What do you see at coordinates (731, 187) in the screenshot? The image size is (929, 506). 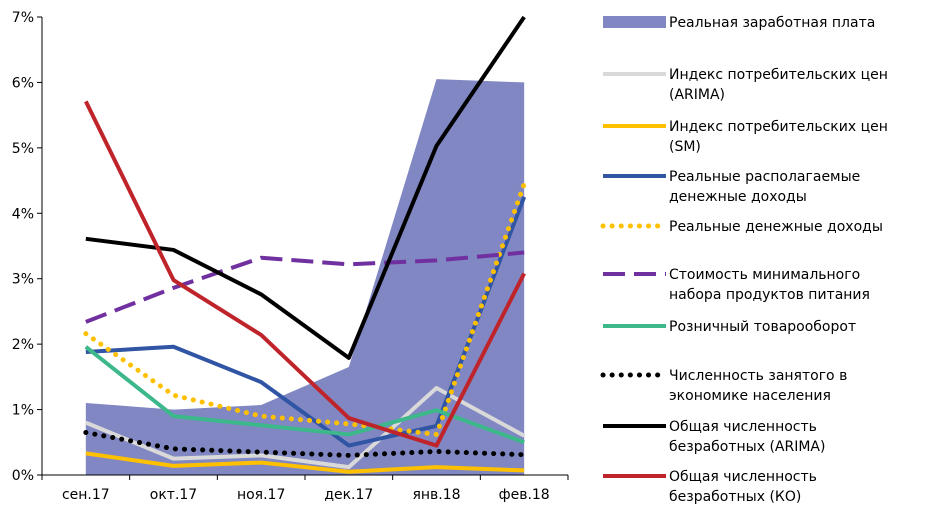 I see `legend-item-3: Реальные располагаемые денежные доходы` at bounding box center [731, 187].